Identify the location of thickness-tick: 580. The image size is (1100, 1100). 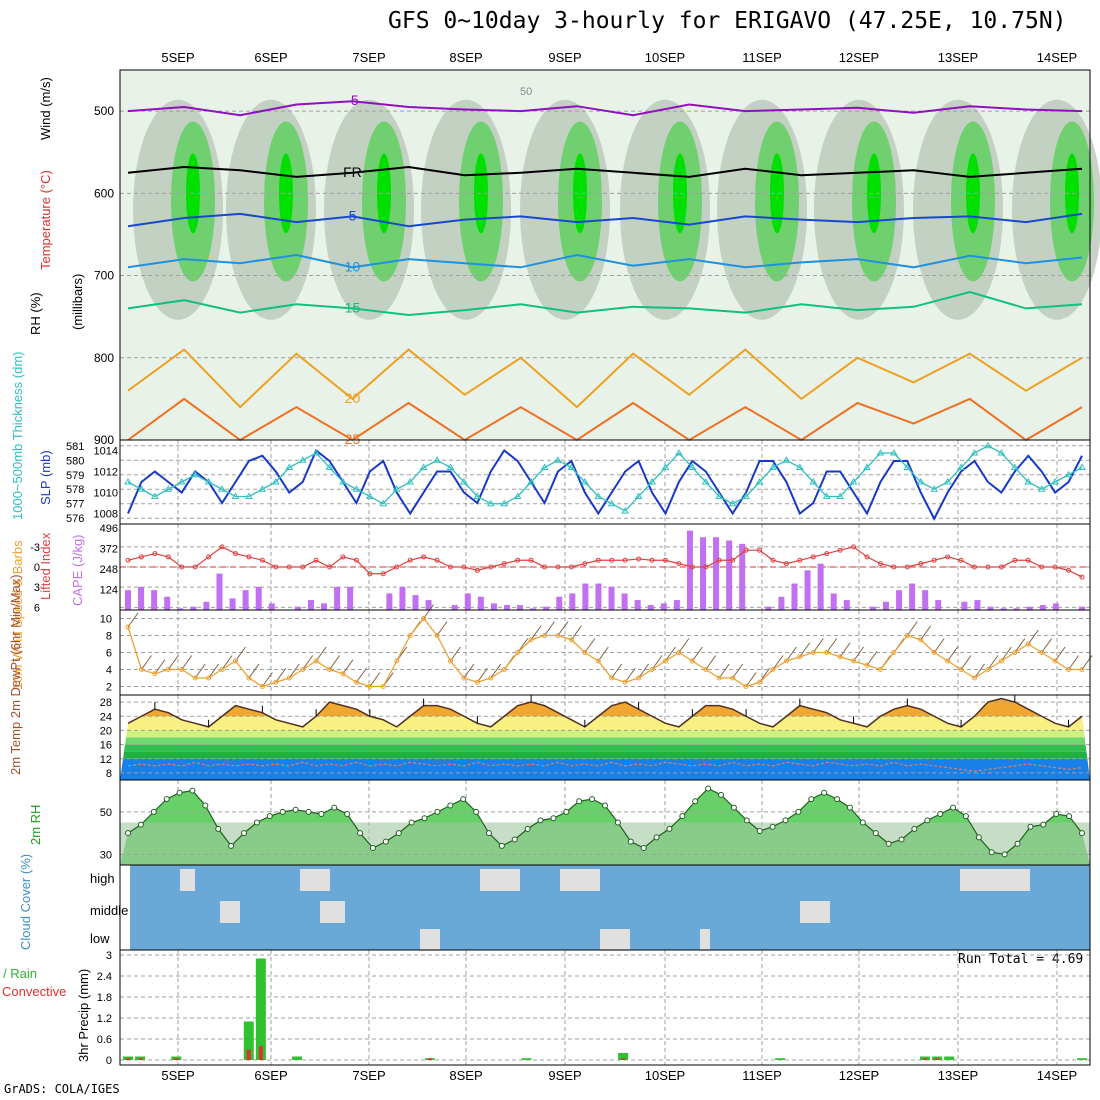
(75, 461).